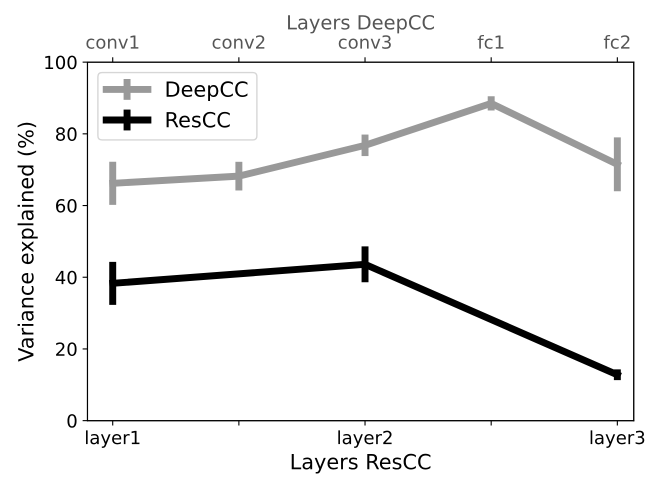  Describe the element at coordinates (72, 421) in the screenshot. I see `y-tick-label: 0` at that location.